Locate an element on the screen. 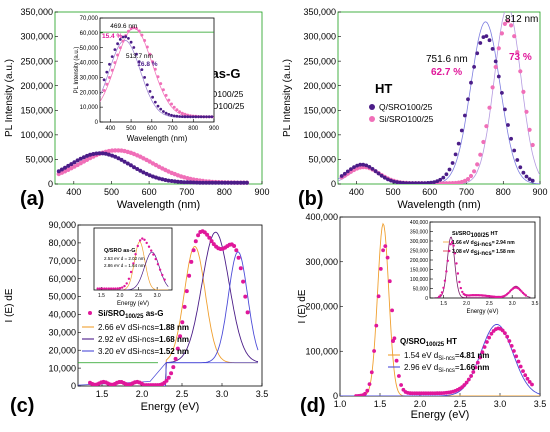  legend-d-entry: 2.96 eV dSi-ncs=1.66 nm is located at coordinates (446, 368).